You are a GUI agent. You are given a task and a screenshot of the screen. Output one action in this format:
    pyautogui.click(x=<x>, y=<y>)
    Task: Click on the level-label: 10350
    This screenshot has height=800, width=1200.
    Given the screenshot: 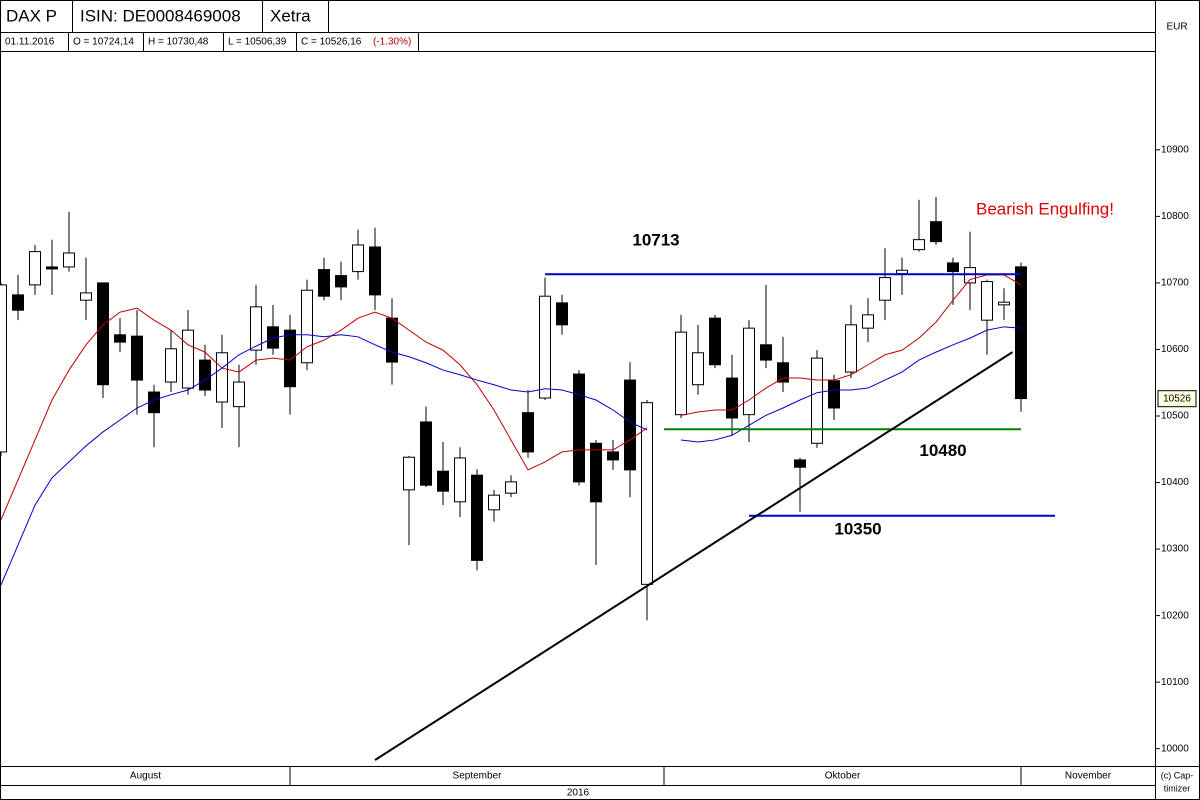 What is the action you would take?
    pyautogui.click(x=857, y=528)
    